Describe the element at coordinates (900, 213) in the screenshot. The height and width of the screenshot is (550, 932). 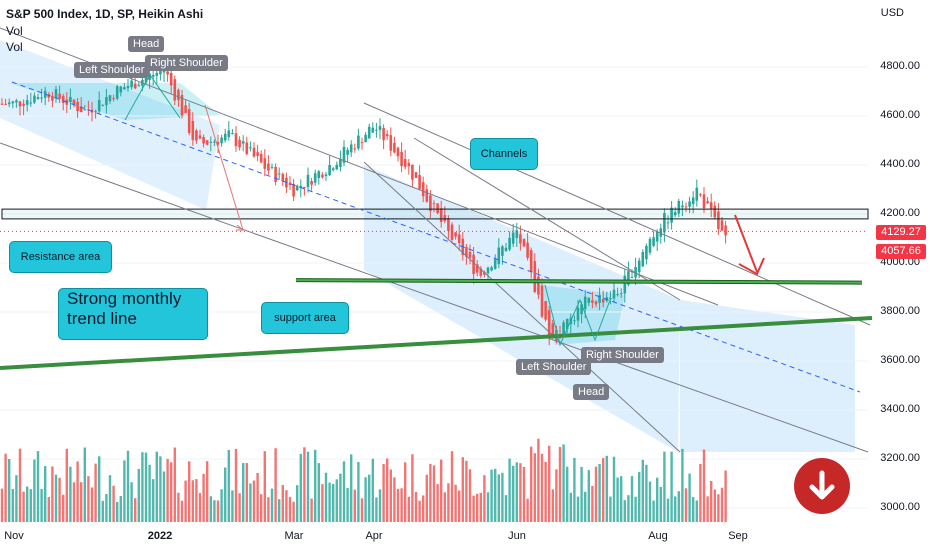
I see `y-tick-label: 4200.00` at that location.